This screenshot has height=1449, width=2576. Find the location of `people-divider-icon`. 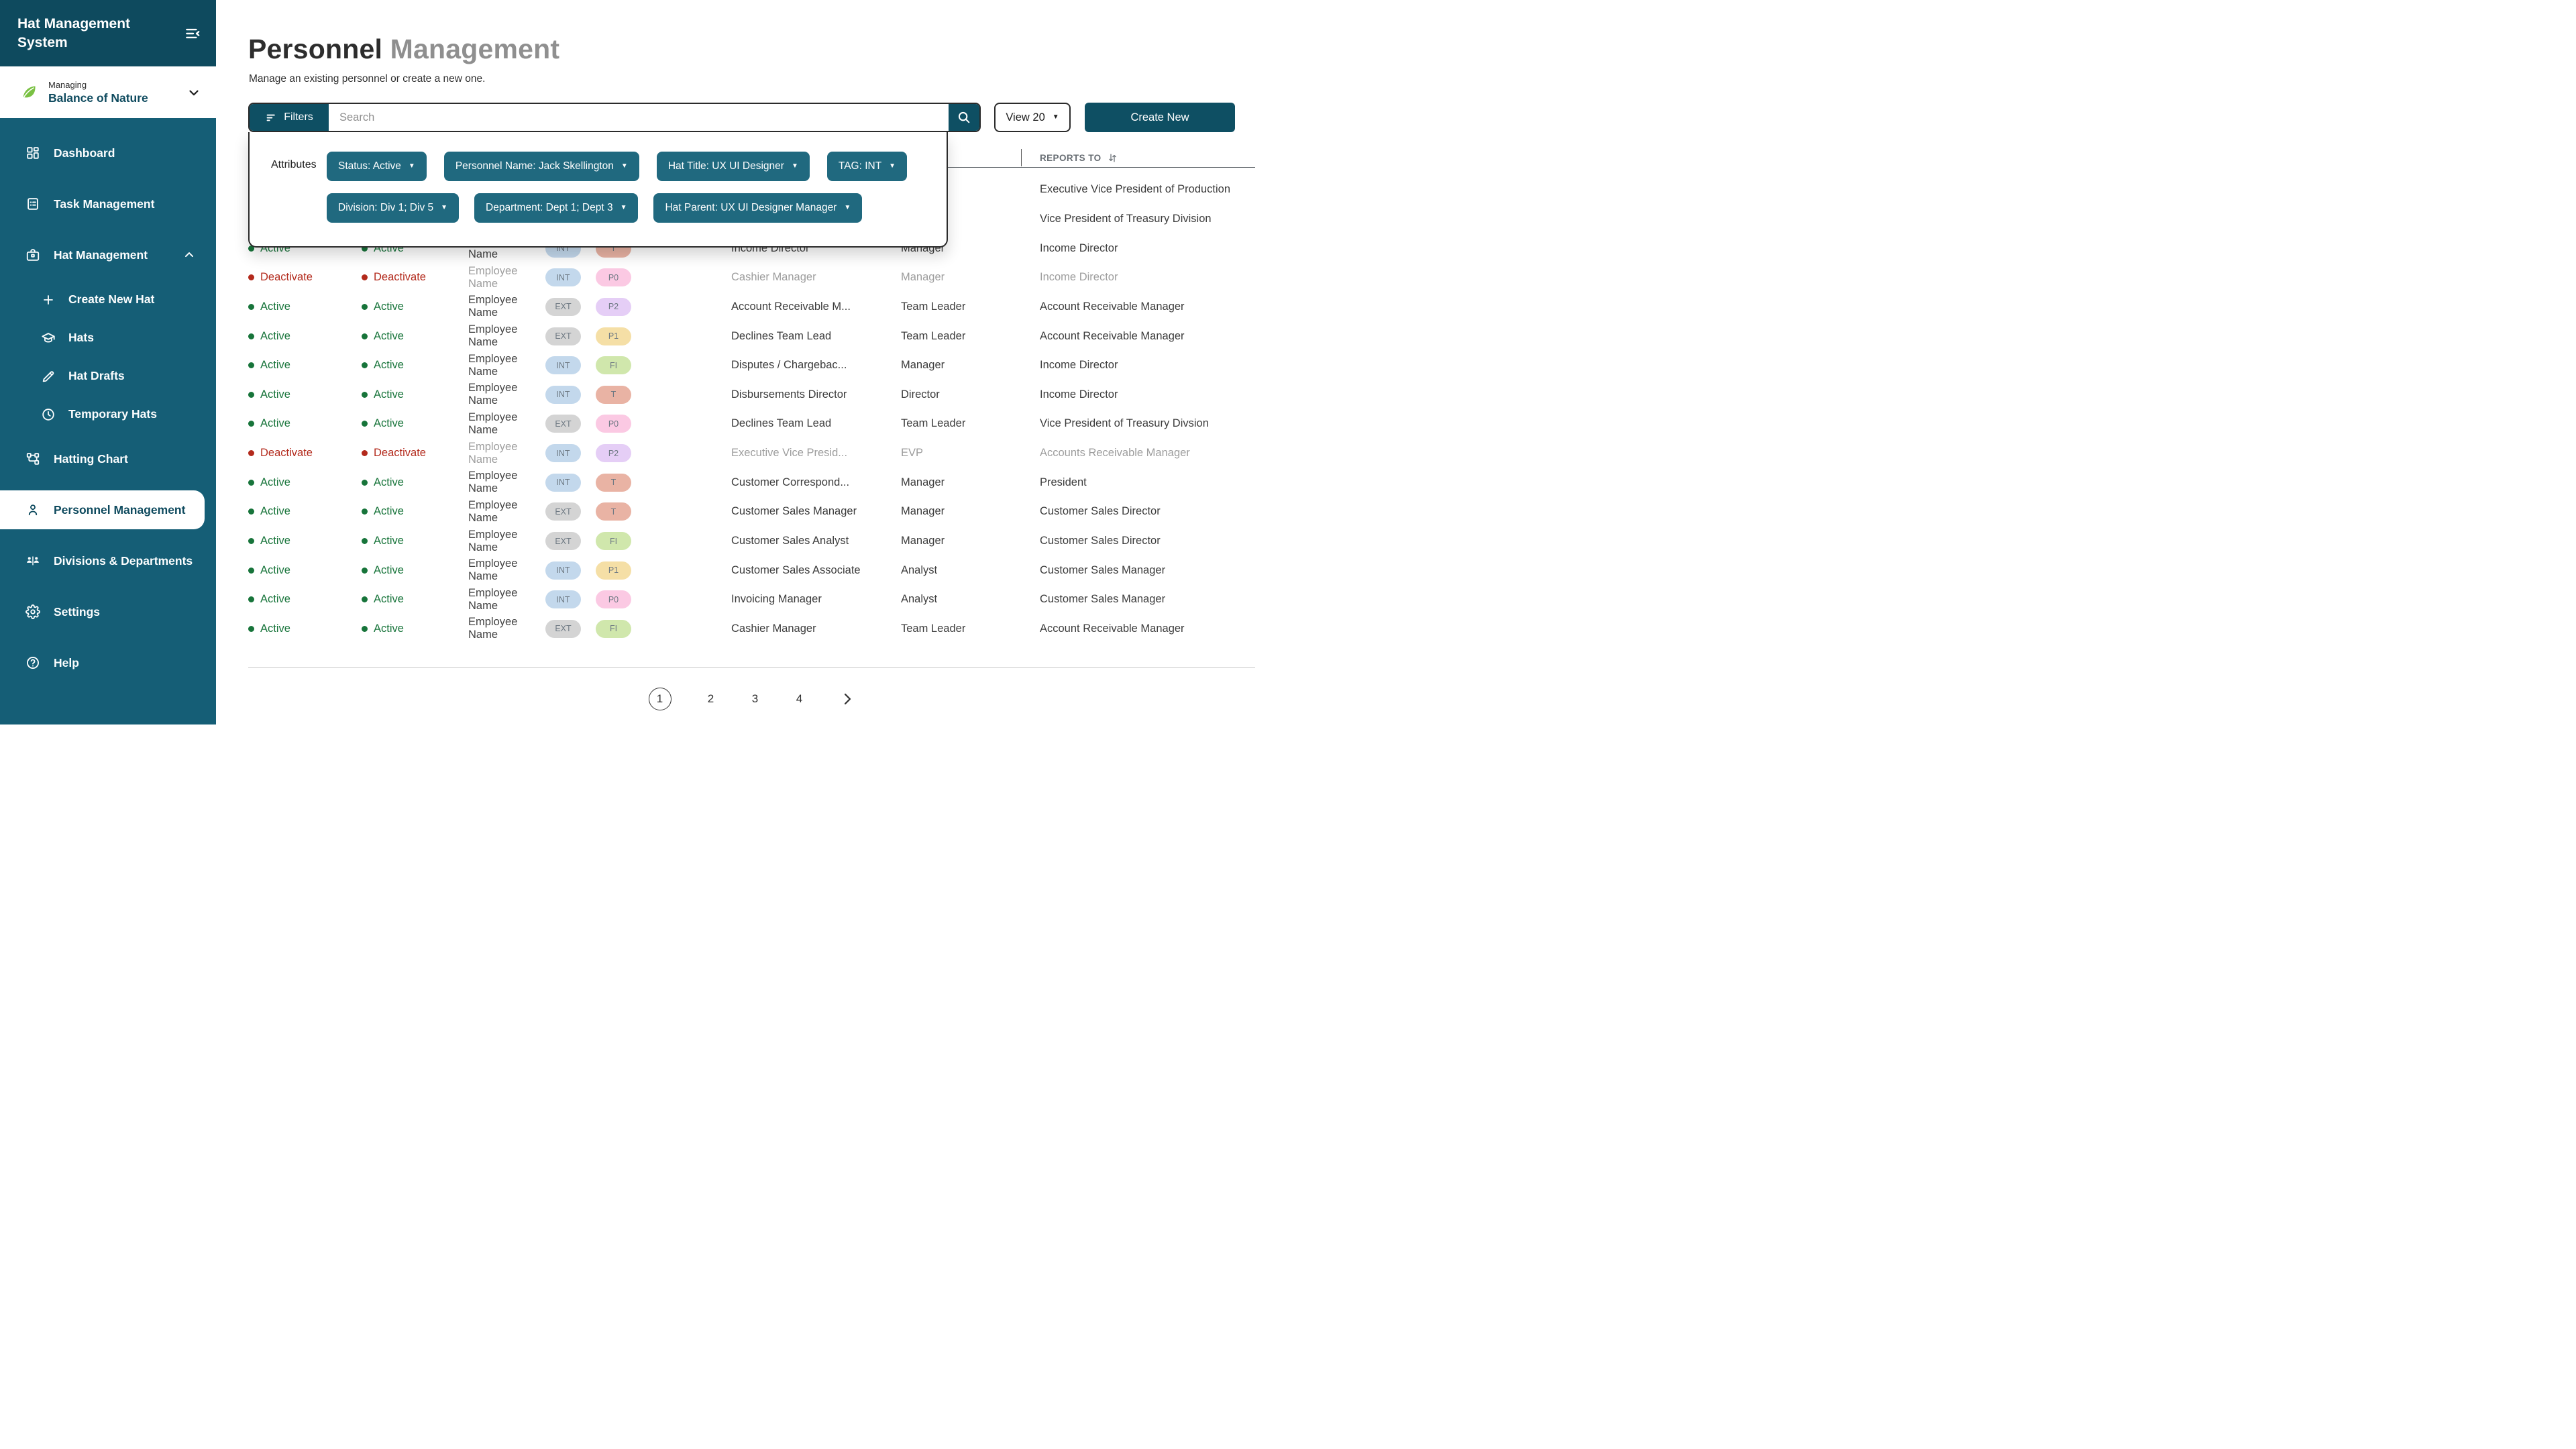

people-divider-icon is located at coordinates (32, 560).